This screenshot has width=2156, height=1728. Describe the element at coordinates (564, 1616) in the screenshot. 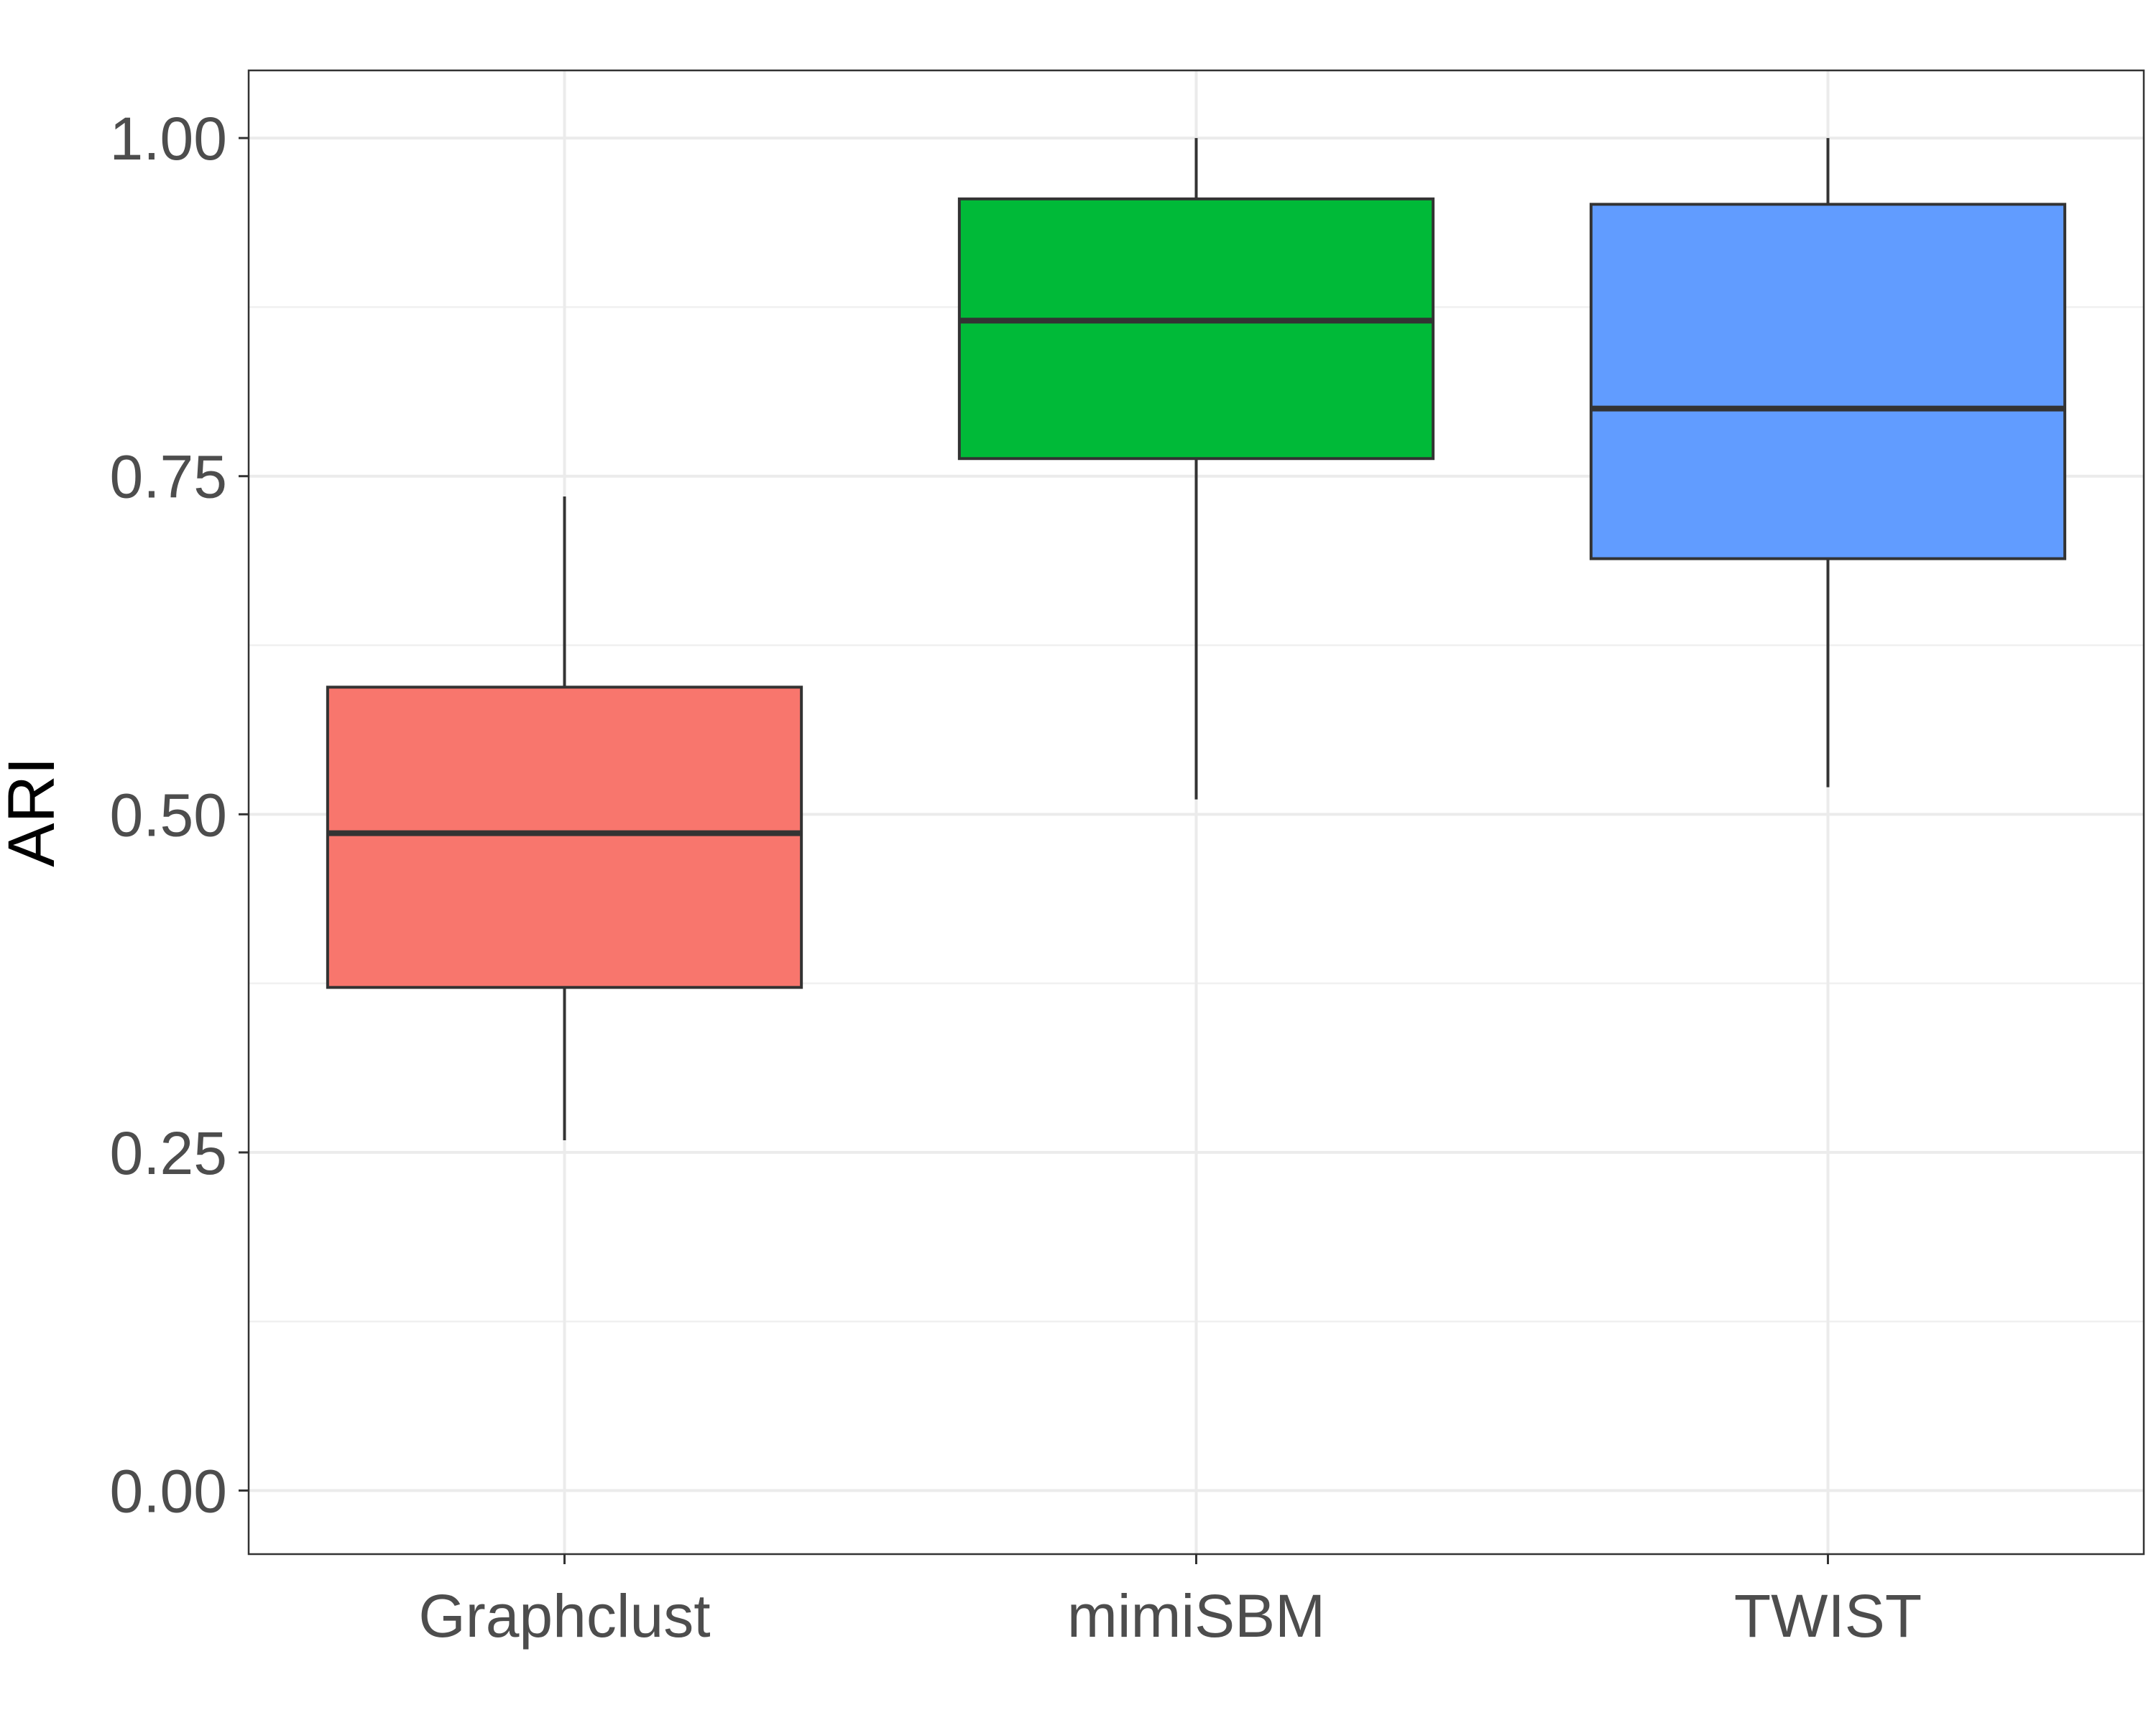

I see `x-tick-label: Graphclust` at that location.